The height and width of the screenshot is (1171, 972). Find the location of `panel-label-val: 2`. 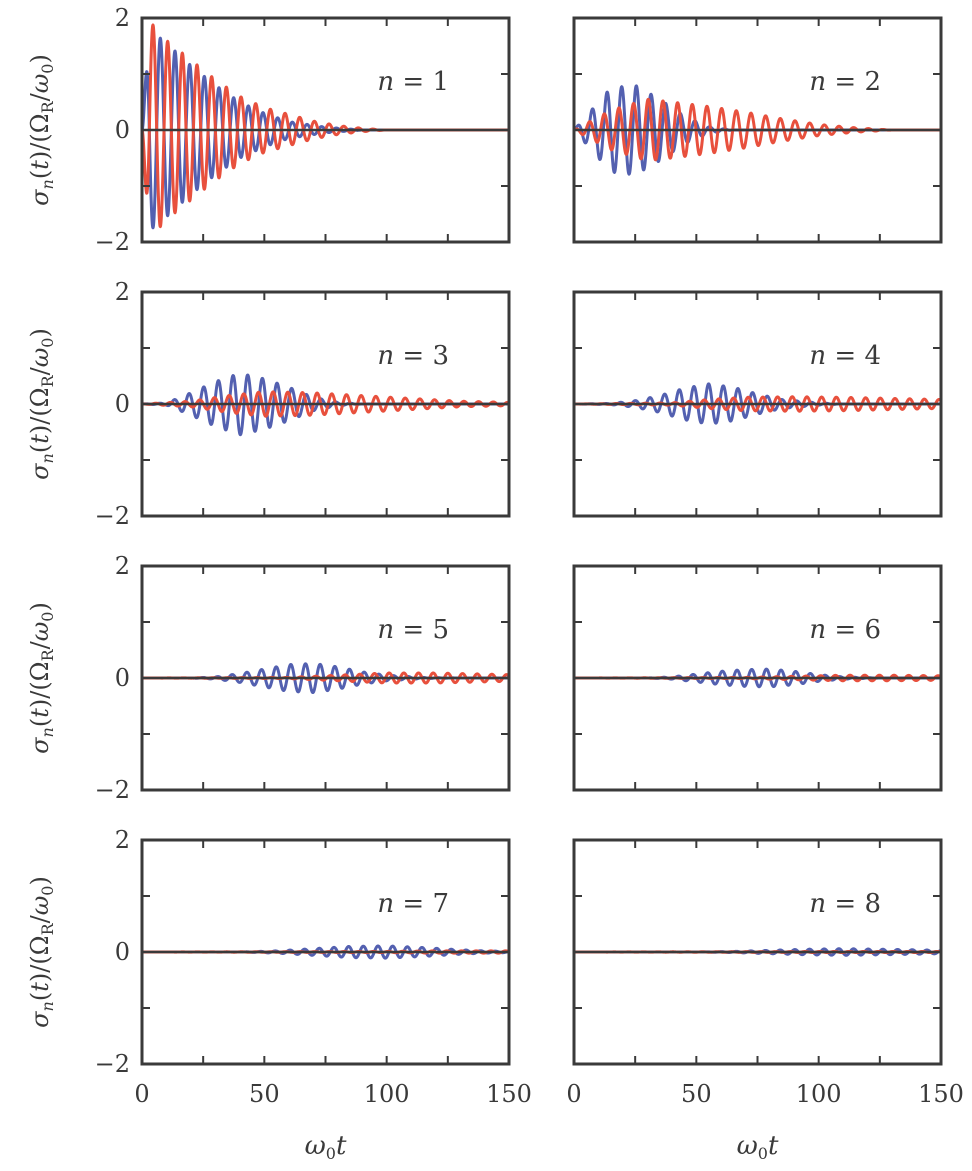

panel-label-val: 2 is located at coordinates (872, 82).